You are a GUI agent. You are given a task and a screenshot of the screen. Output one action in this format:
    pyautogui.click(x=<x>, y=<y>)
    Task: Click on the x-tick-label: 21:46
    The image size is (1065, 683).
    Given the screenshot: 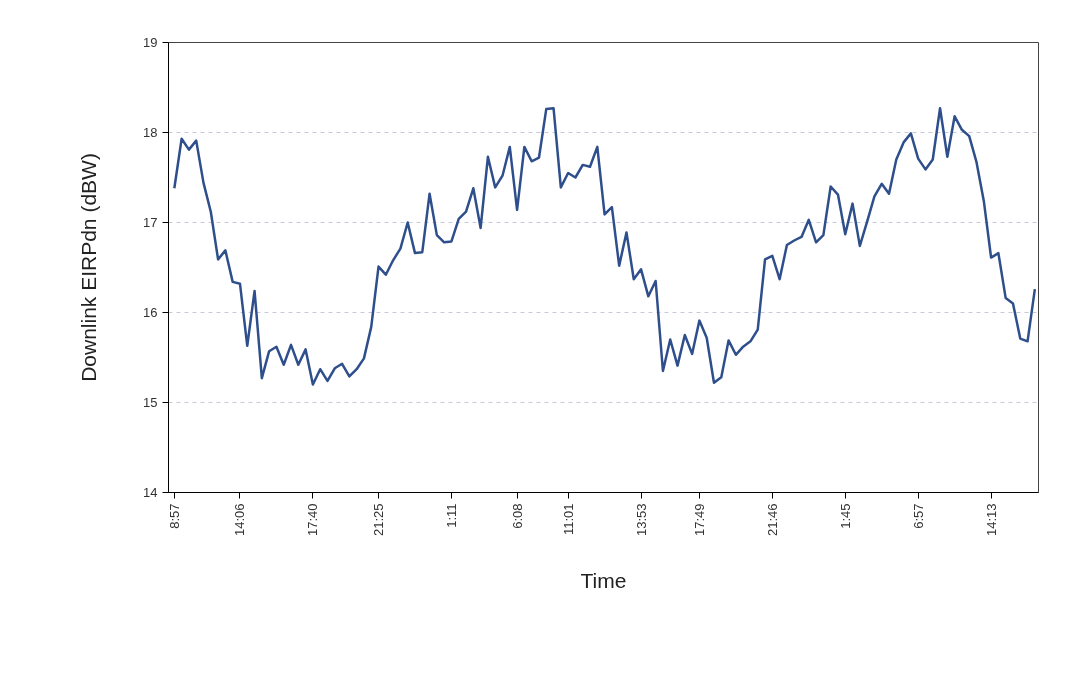 What is the action you would take?
    pyautogui.click(x=772, y=520)
    